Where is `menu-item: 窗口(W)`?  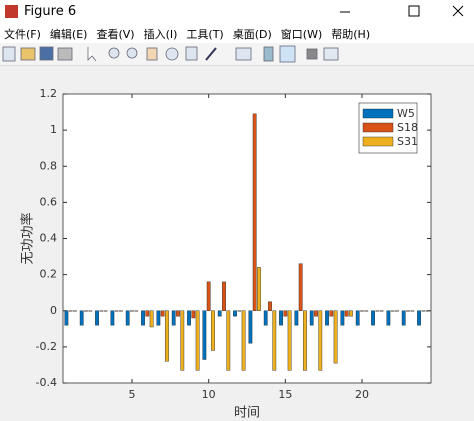
menu-item: 窗口(W) is located at coordinates (301, 34).